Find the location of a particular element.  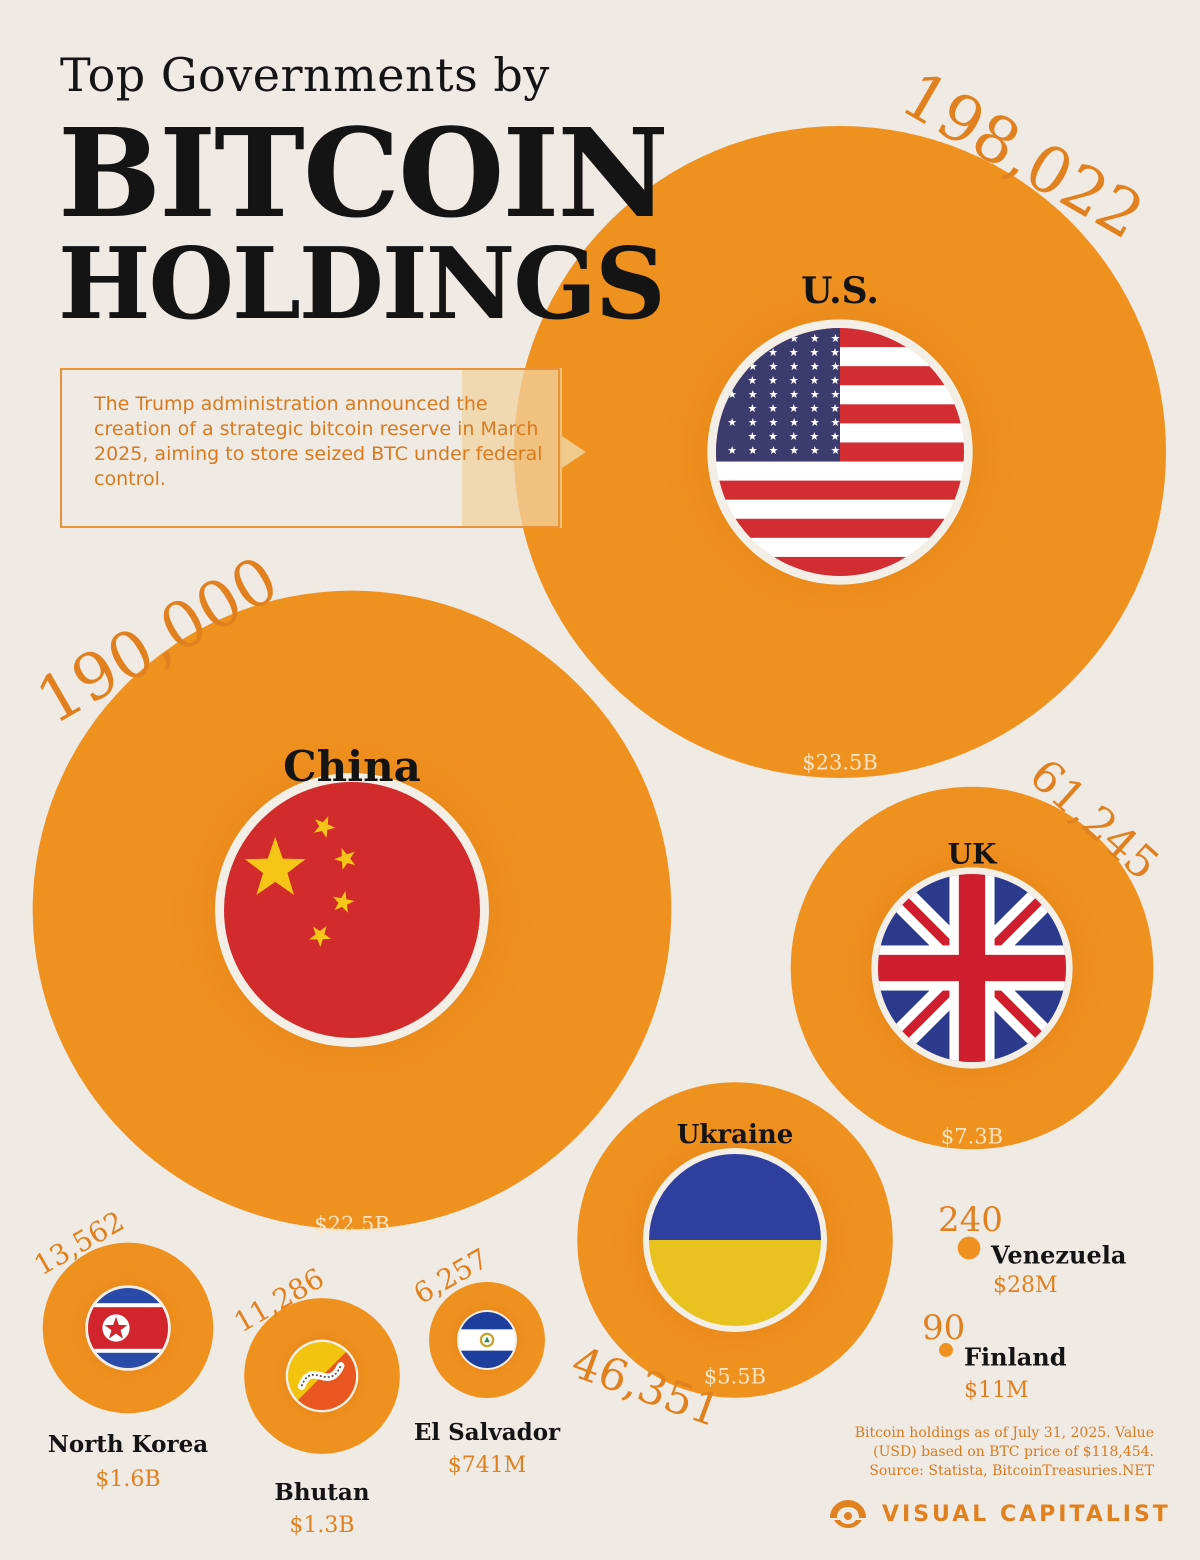

bubble-group-bhutan is located at coordinates (322, 1376).